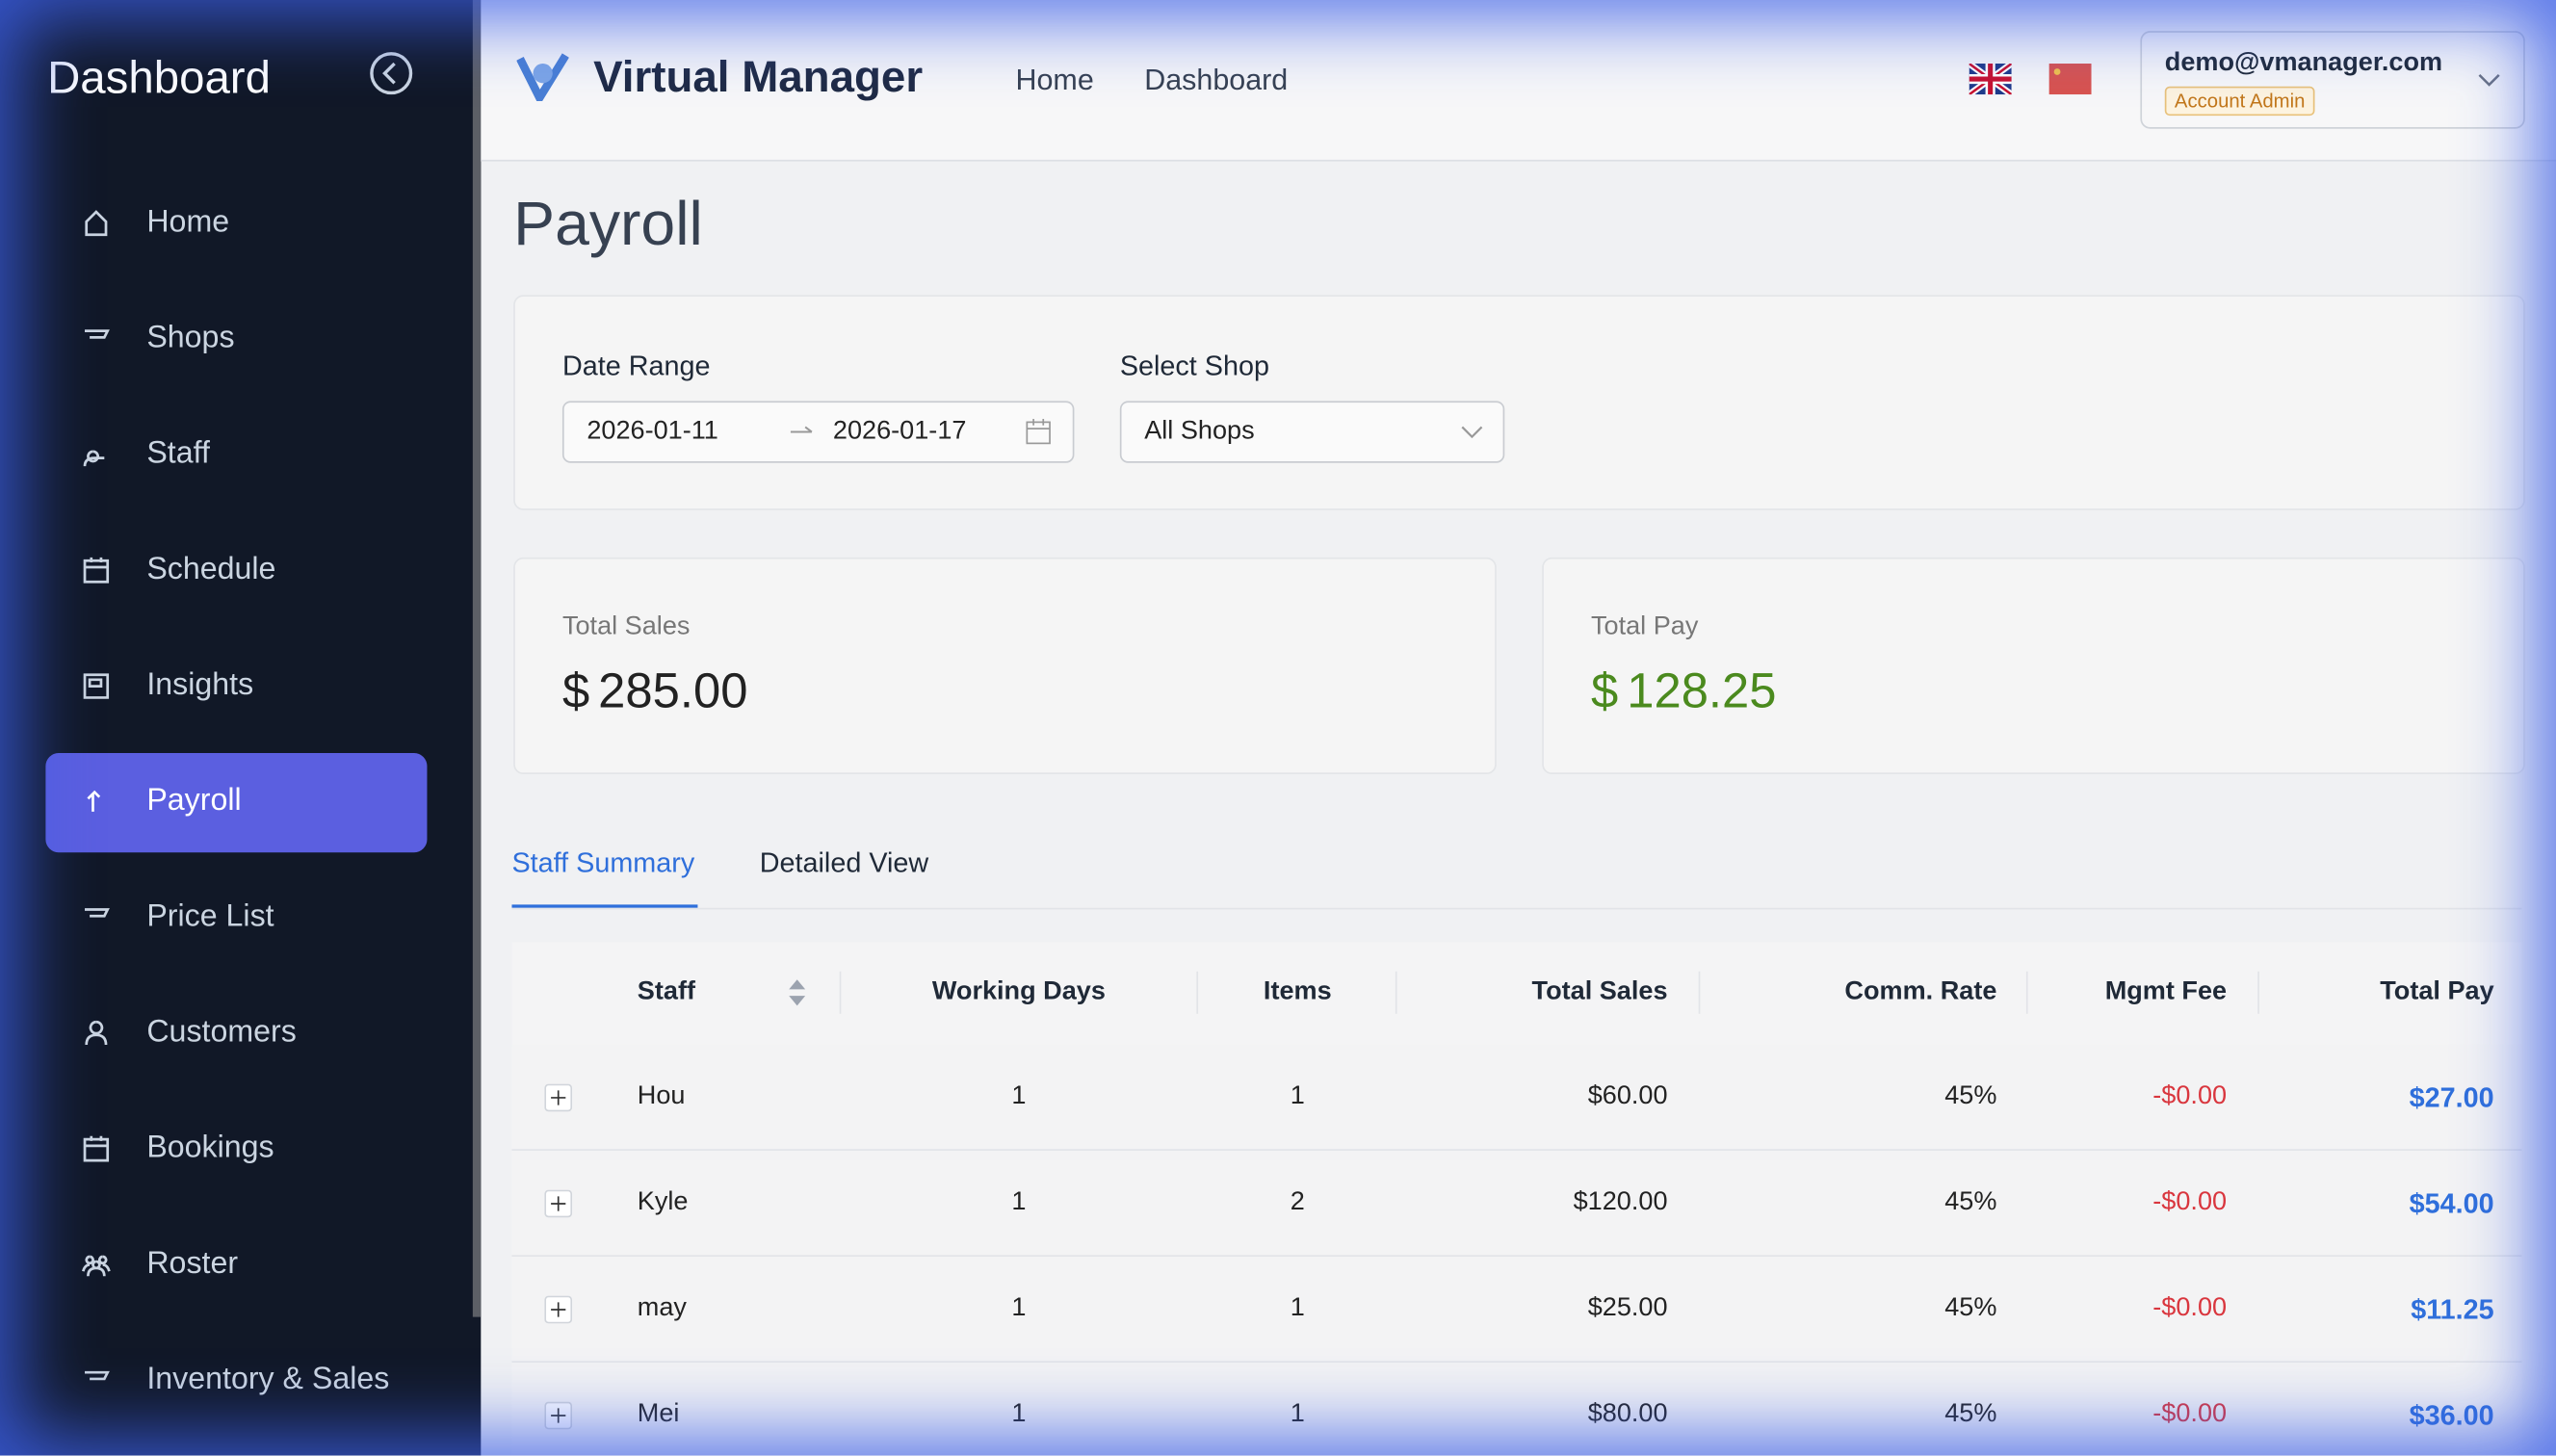 This screenshot has height=1456, width=2556. What do you see at coordinates (236, 223) in the screenshot?
I see `sidebar-item: Home` at bounding box center [236, 223].